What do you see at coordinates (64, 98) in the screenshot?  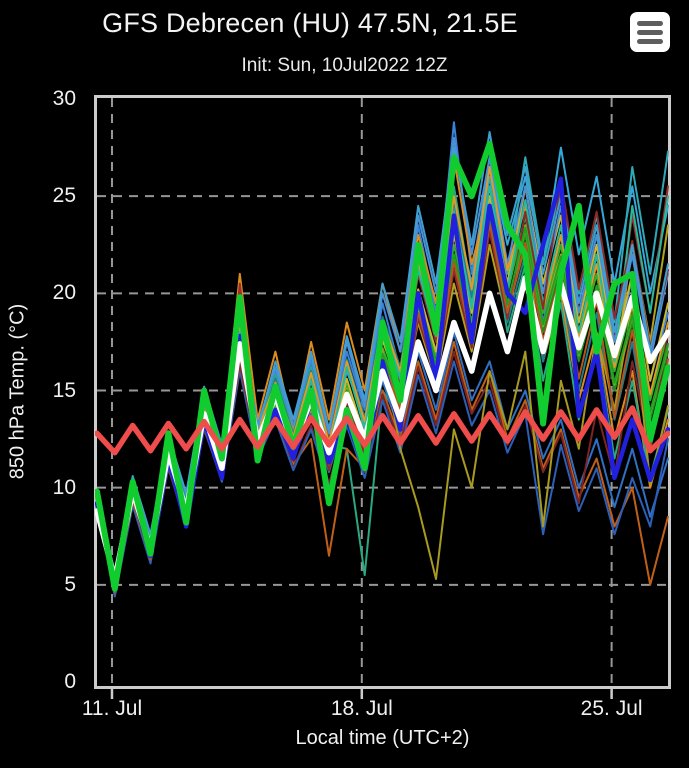 I see `y-tick-label: 30` at bounding box center [64, 98].